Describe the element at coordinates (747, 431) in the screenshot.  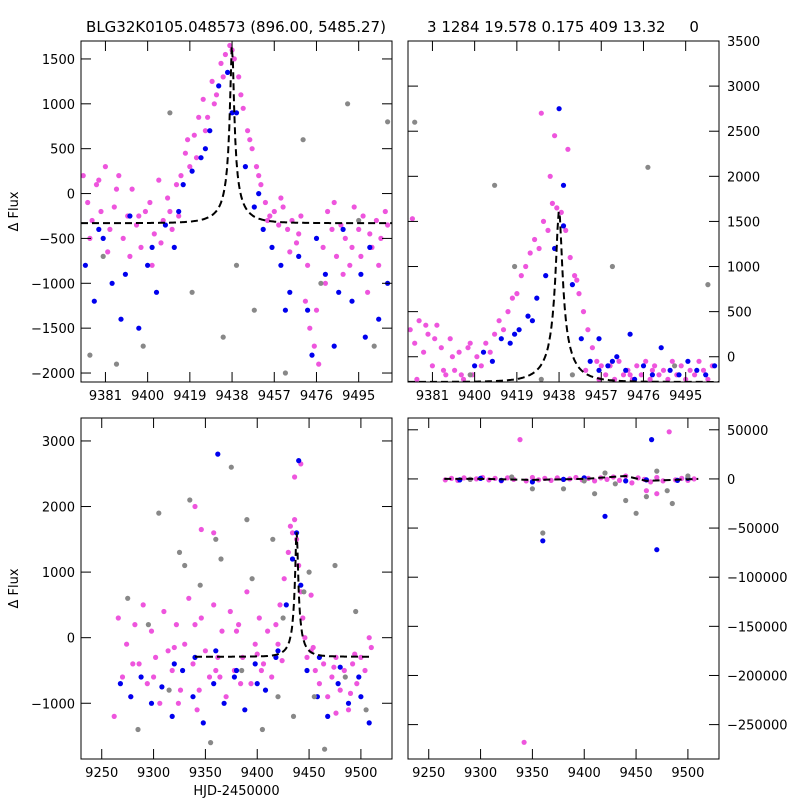
I see `y-tick-label: 50000` at that location.